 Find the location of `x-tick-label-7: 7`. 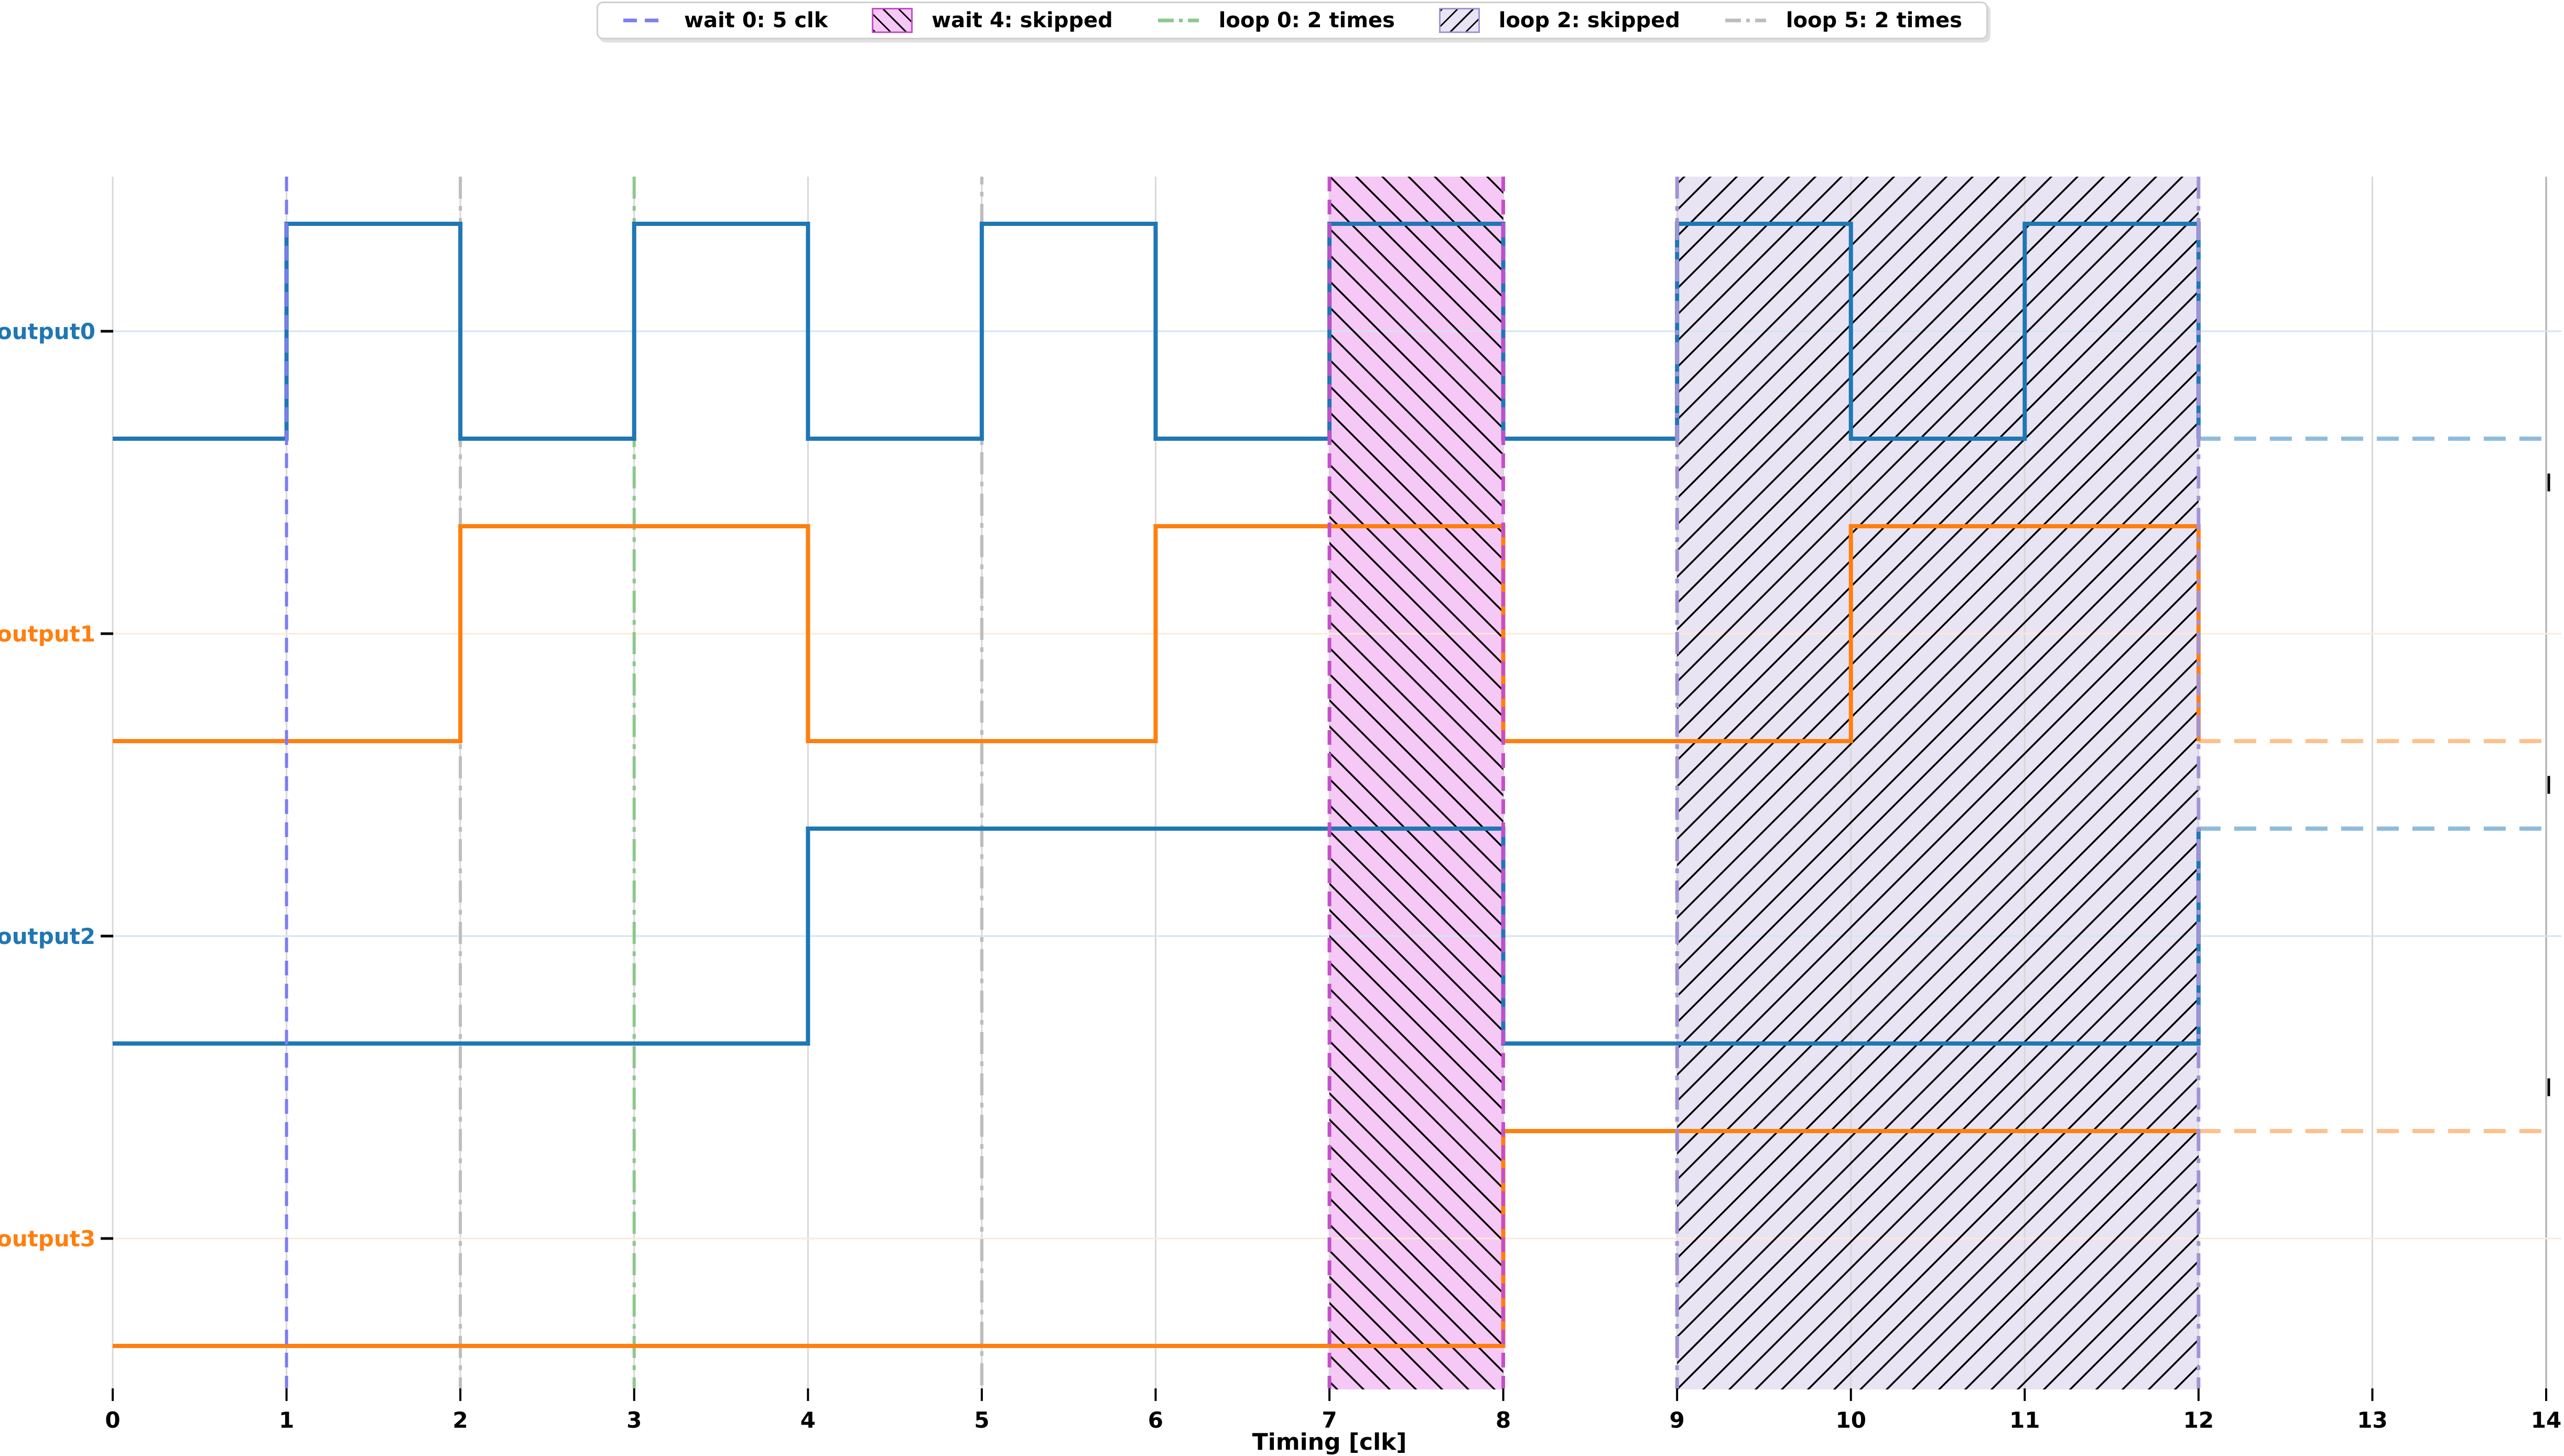

x-tick-label-7: 7 is located at coordinates (1330, 1420).